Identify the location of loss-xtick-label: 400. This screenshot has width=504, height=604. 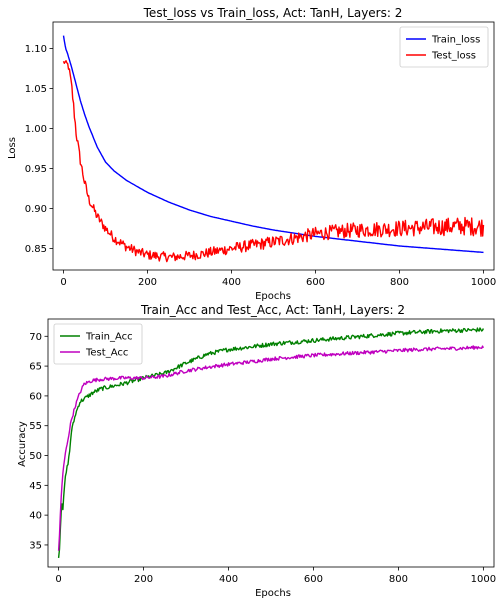
(231, 282).